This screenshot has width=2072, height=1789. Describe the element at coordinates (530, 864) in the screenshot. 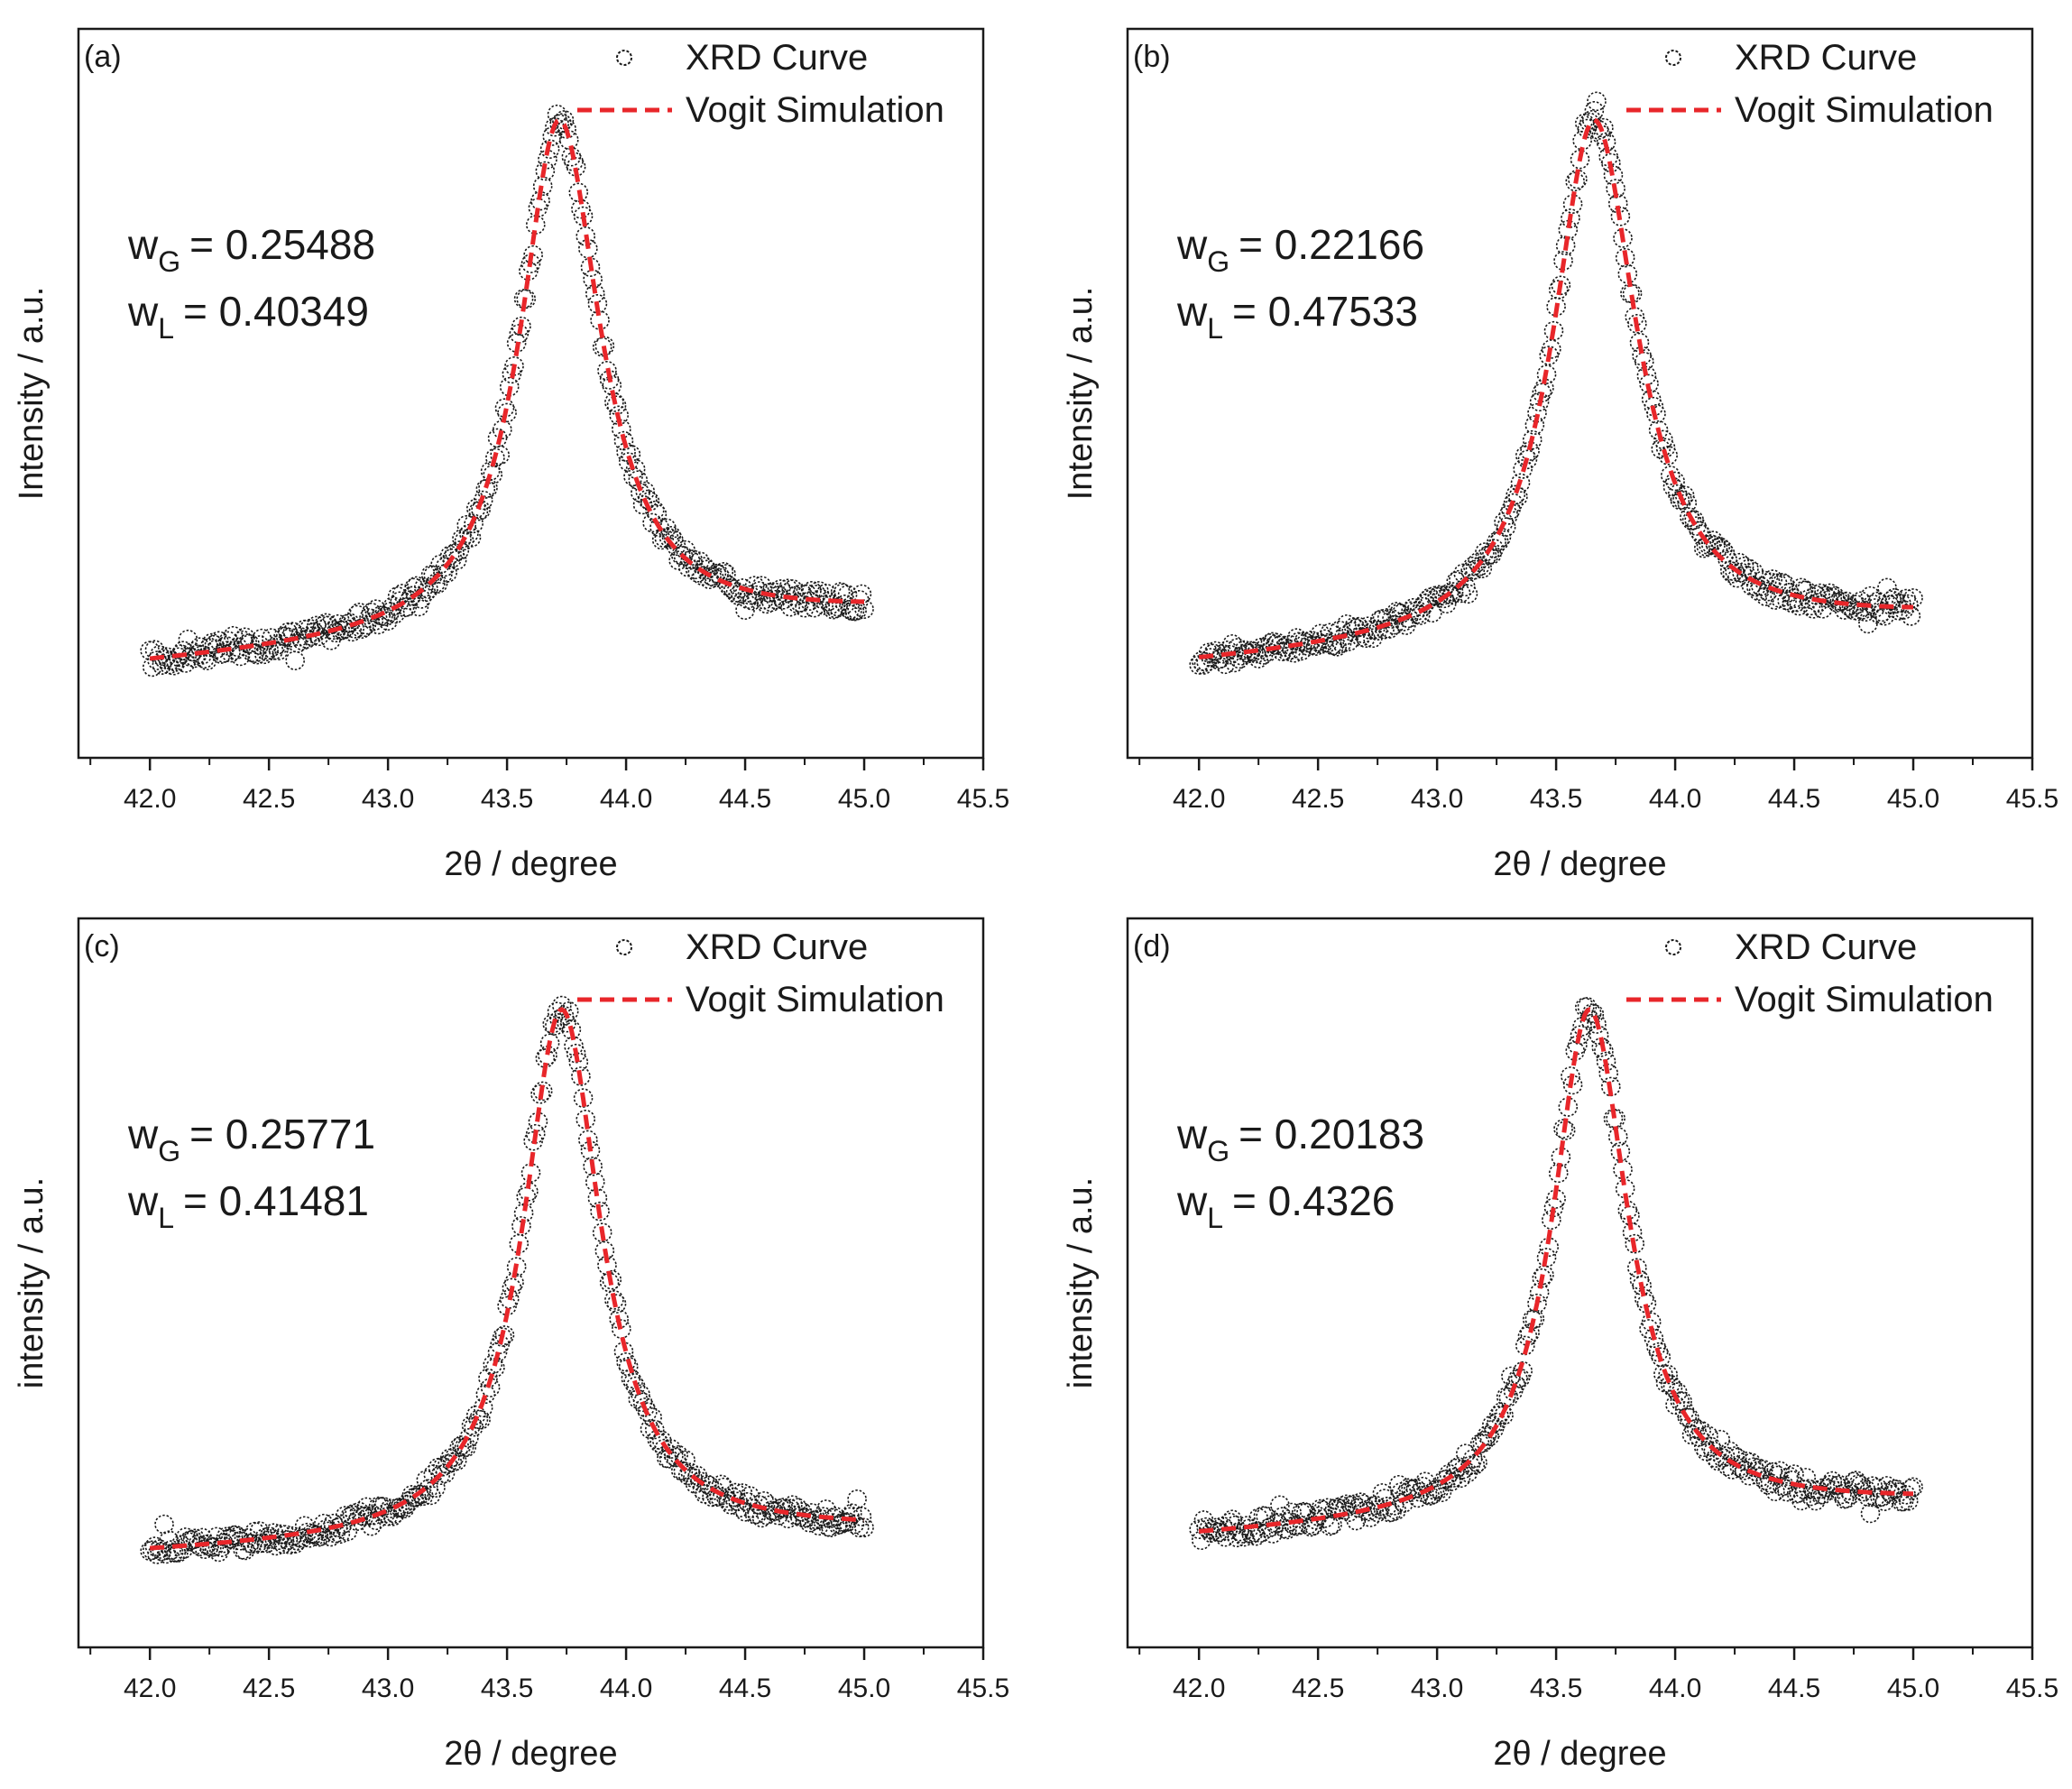

I see `x-axis-label: 2θ / degree` at that location.